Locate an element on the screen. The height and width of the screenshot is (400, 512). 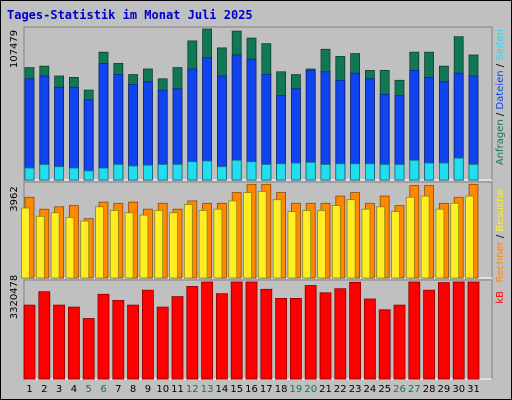
x-tick-3: 3 is located at coordinates (59, 389).